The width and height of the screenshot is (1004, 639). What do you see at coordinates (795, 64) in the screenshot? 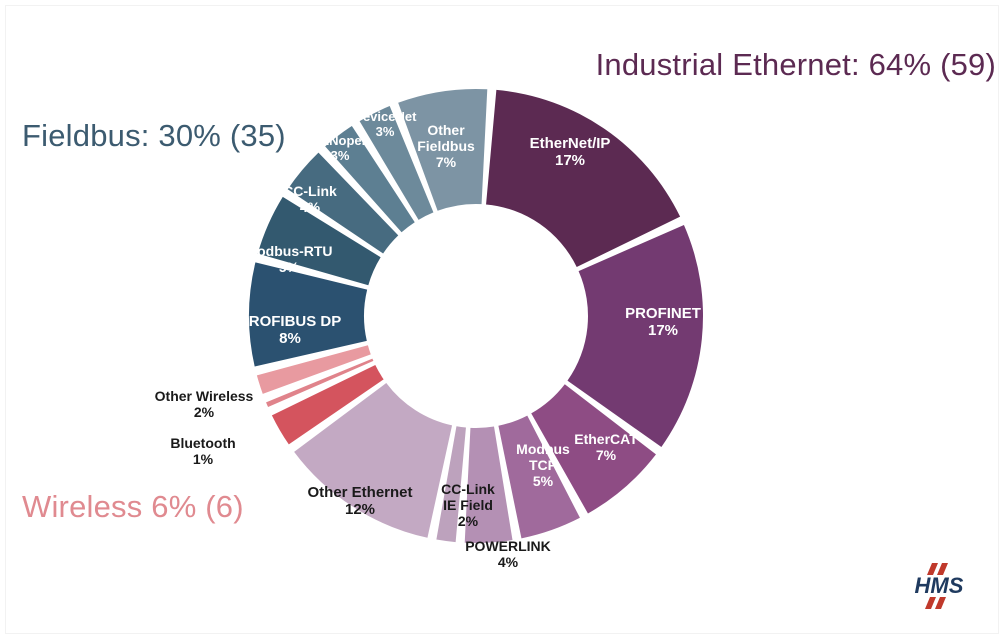
I see `group-title-industrial-ethernet: Industrial Ethernet: 64% (59)` at bounding box center [795, 64].